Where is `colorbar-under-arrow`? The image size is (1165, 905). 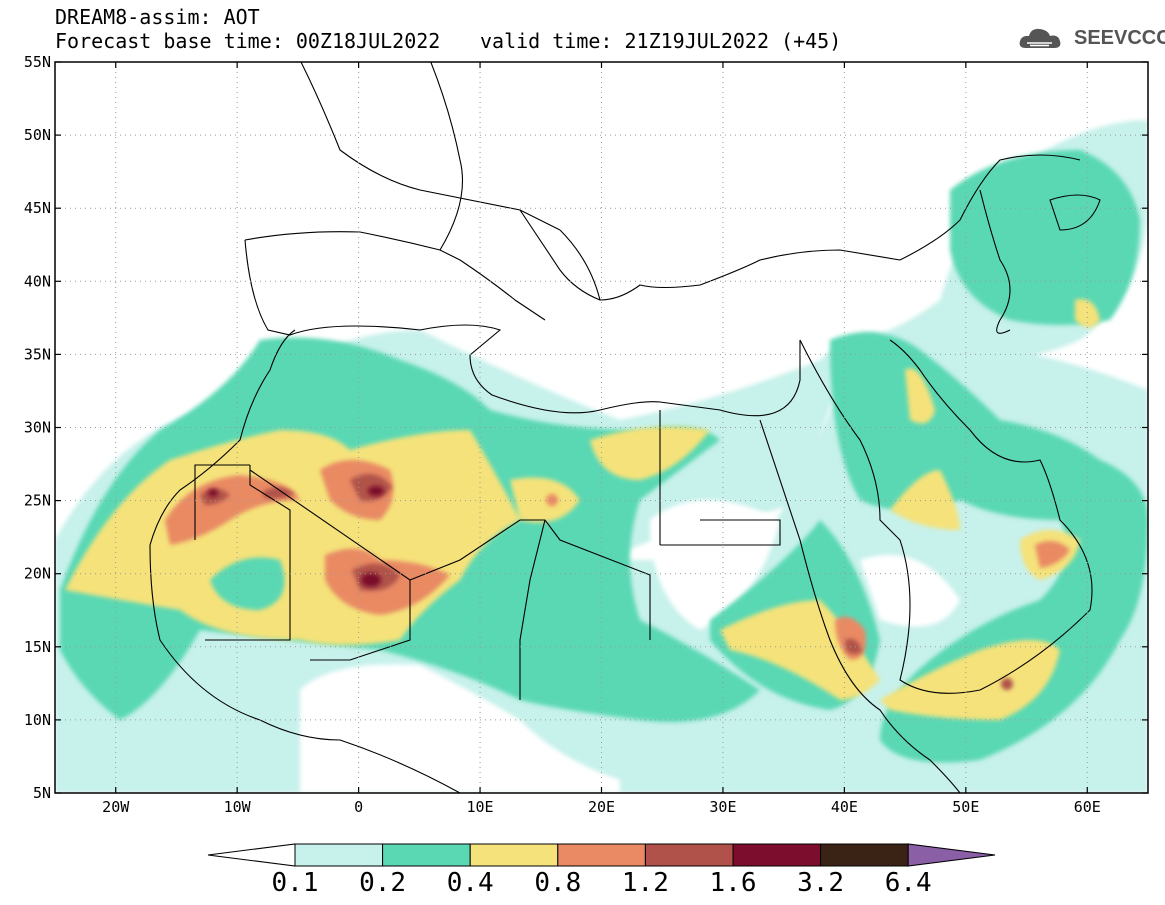 colorbar-under-arrow is located at coordinates (251, 855).